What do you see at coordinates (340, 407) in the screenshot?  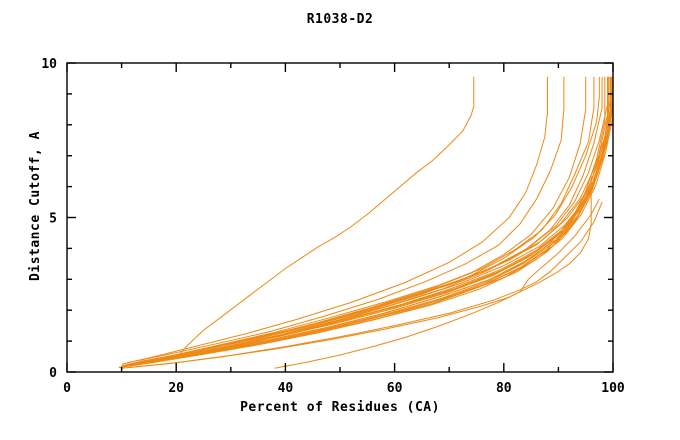 I see `x-axis-label: Percent of Residues (CA)` at bounding box center [340, 407].